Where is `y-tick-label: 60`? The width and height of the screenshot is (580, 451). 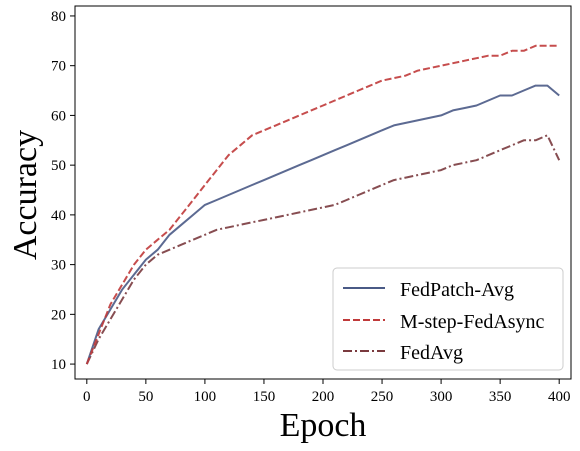 y-tick-label: 60 is located at coordinates (58, 116).